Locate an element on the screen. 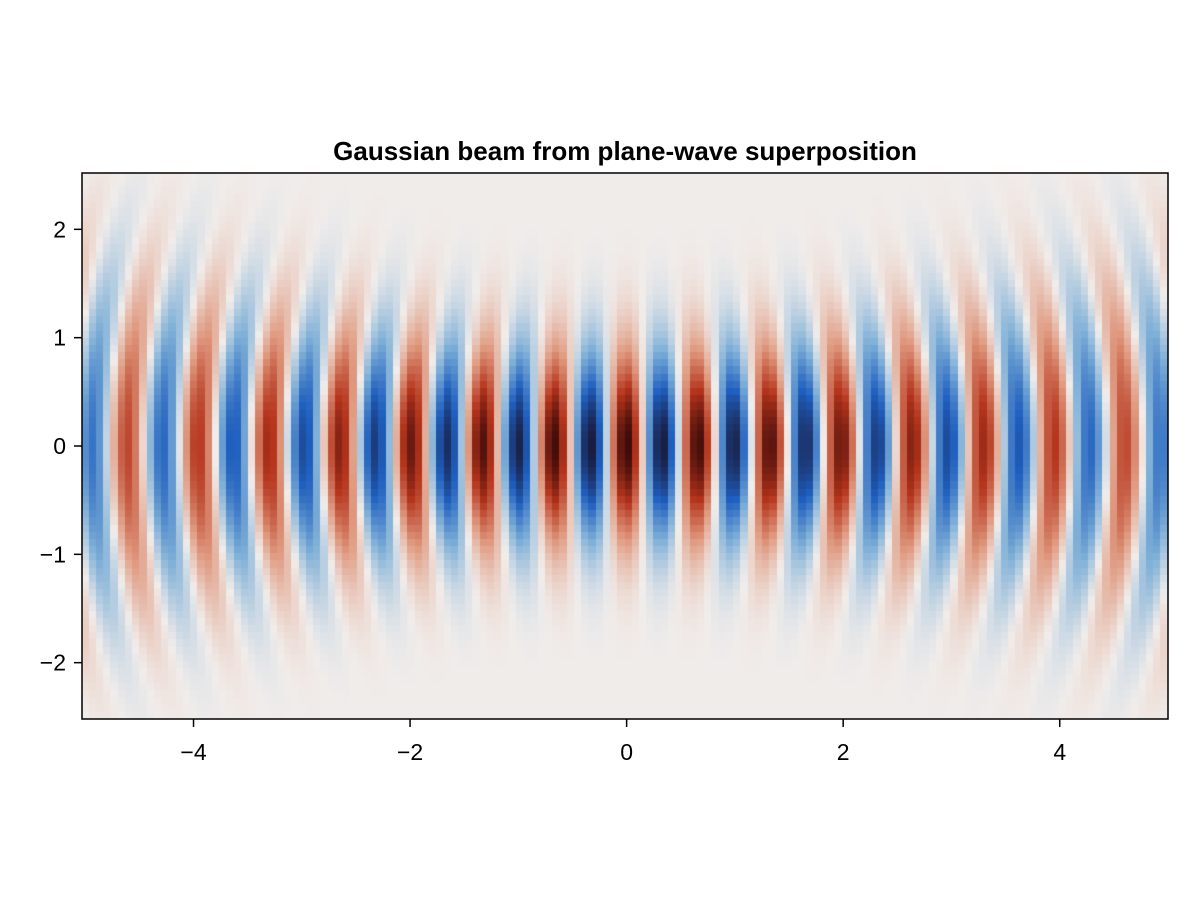 The width and height of the screenshot is (1200, 900). y-tick-label: −1 is located at coordinates (53, 554).